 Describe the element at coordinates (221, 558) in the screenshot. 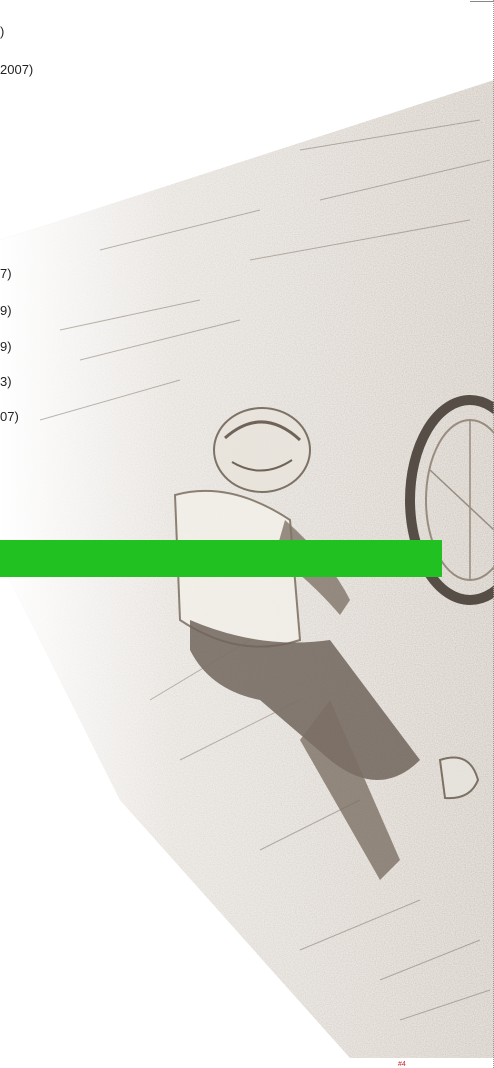

I see `green-banner-bar` at that location.